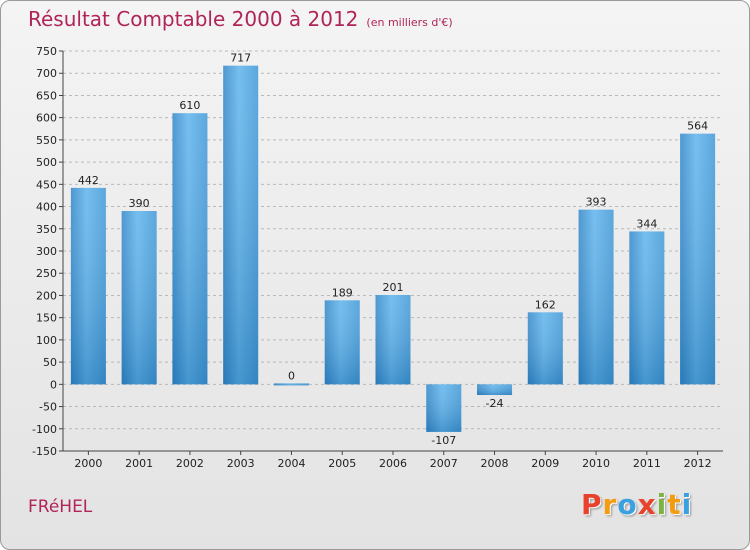  Describe the element at coordinates (46, 140) in the screenshot. I see `y-tick-label: 550` at that location.